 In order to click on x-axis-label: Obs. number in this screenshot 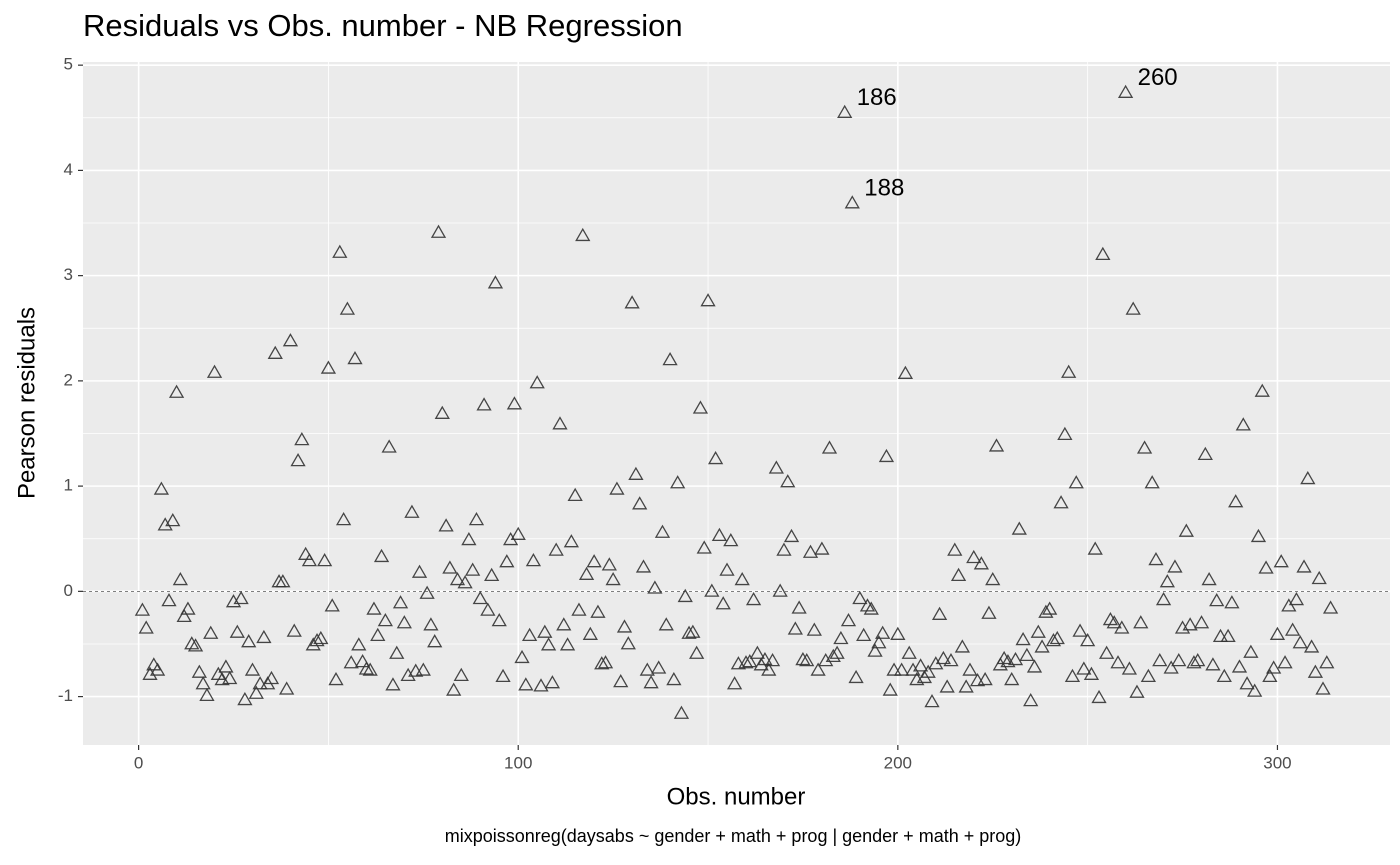, I will do `click(736, 796)`.